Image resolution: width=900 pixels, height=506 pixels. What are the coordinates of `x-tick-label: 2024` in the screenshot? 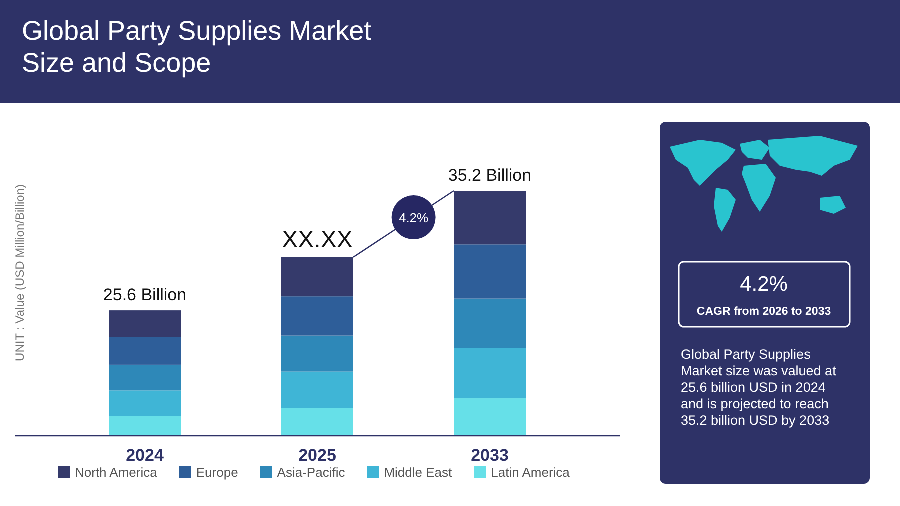 It's located at (145, 456).